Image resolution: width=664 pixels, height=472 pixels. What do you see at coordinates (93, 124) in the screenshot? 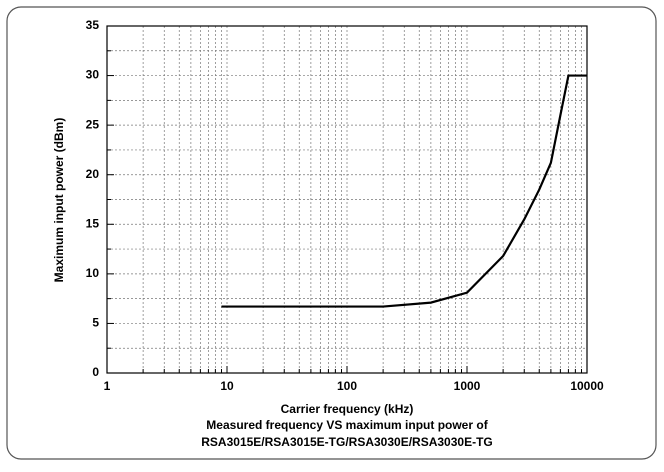
I see `y-tick-label: 25` at bounding box center [93, 124].